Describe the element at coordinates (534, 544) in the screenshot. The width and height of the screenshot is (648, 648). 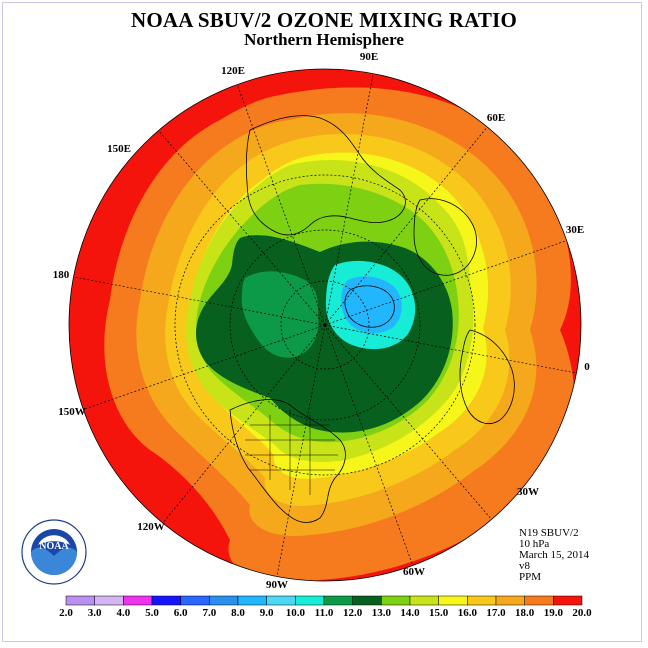
I see `info-pressure-level: 10 hPa` at that location.